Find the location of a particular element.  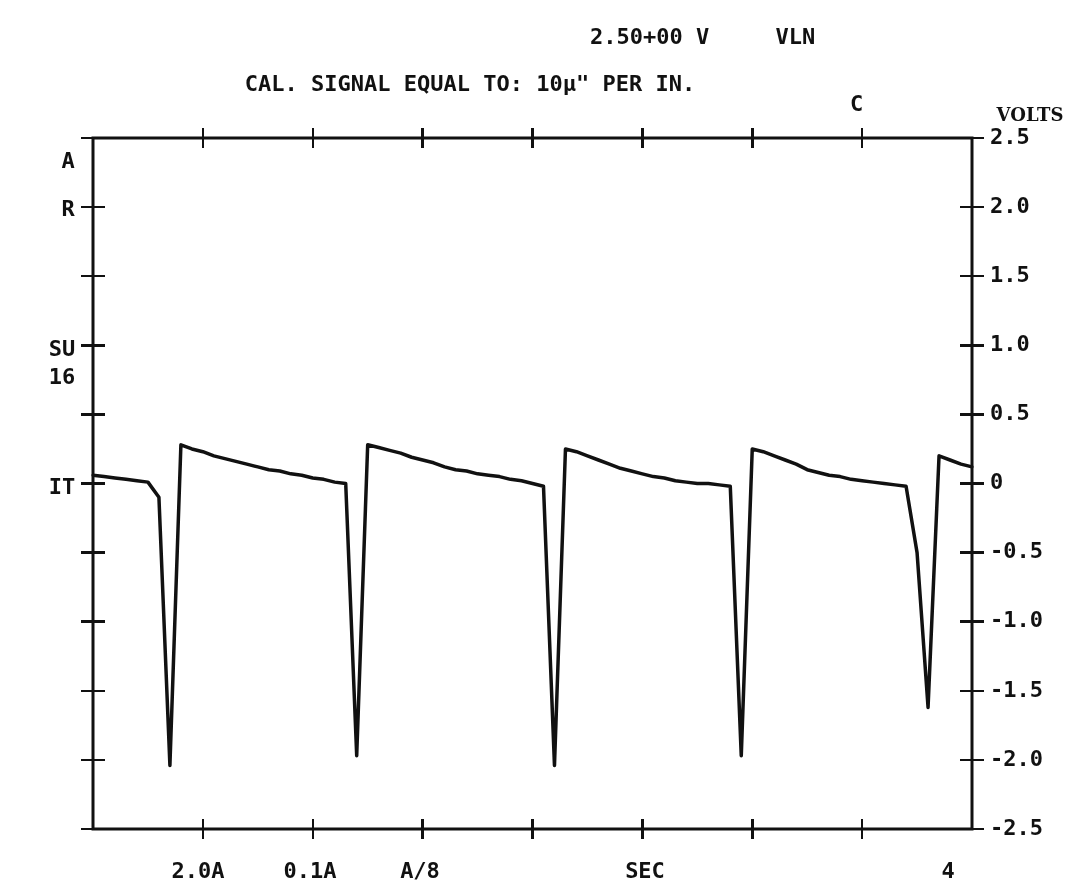

text: 2.0A is located at coordinates (198, 870).